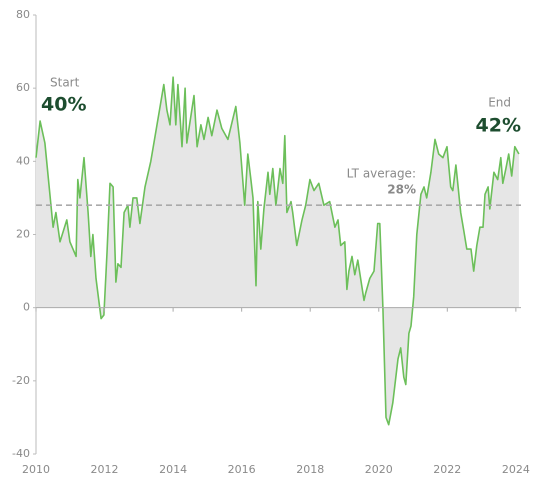  What do you see at coordinates (36, 469) in the screenshot?
I see `x-tick-label: 2010` at bounding box center [36, 469].